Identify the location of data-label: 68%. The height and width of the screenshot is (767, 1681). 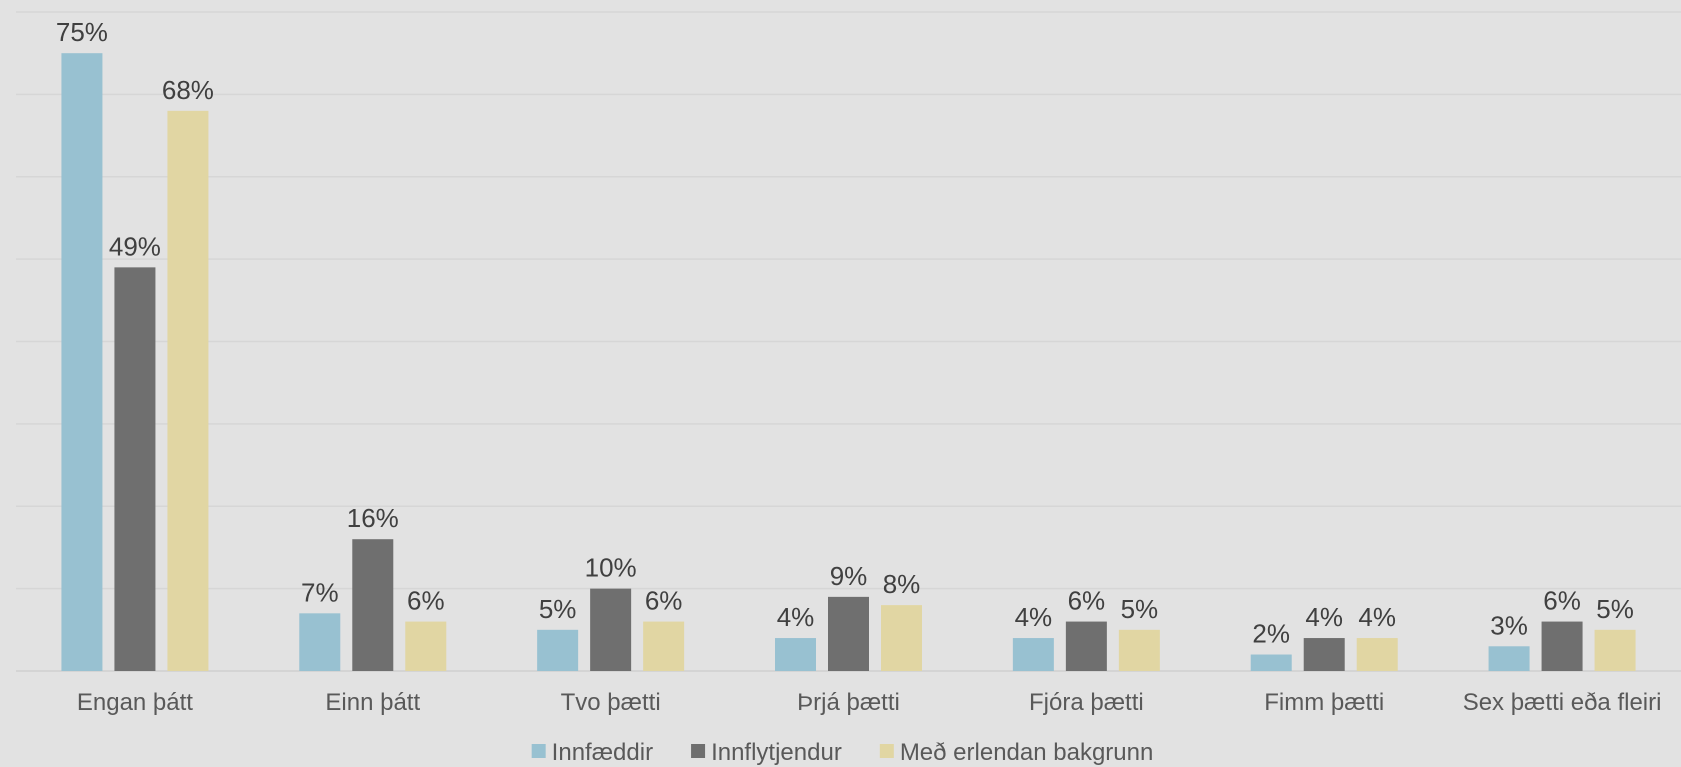
(188, 90).